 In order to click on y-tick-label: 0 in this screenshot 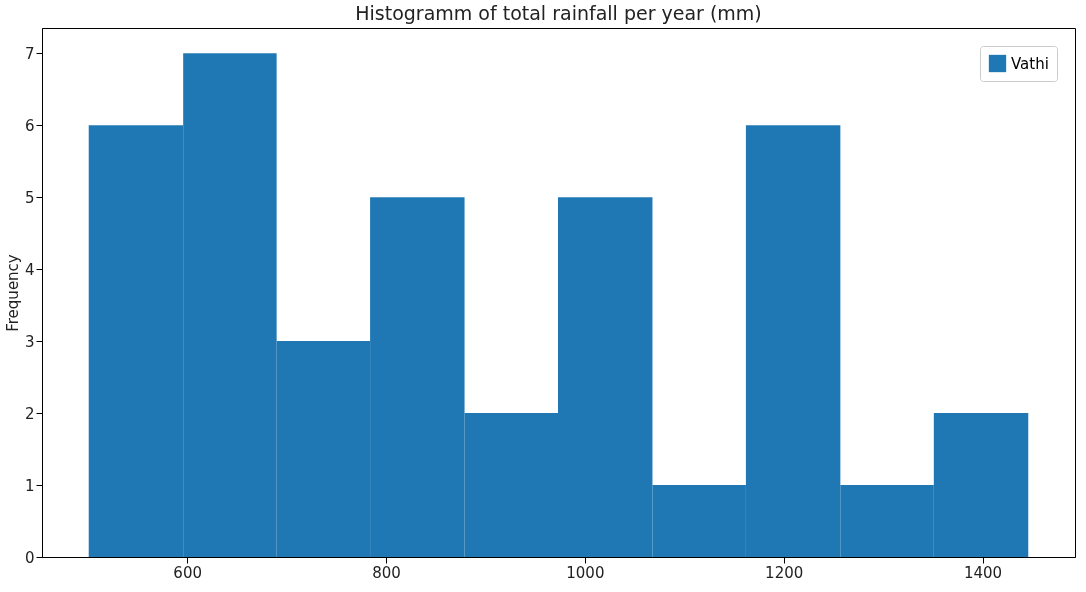, I will do `click(29, 557)`.